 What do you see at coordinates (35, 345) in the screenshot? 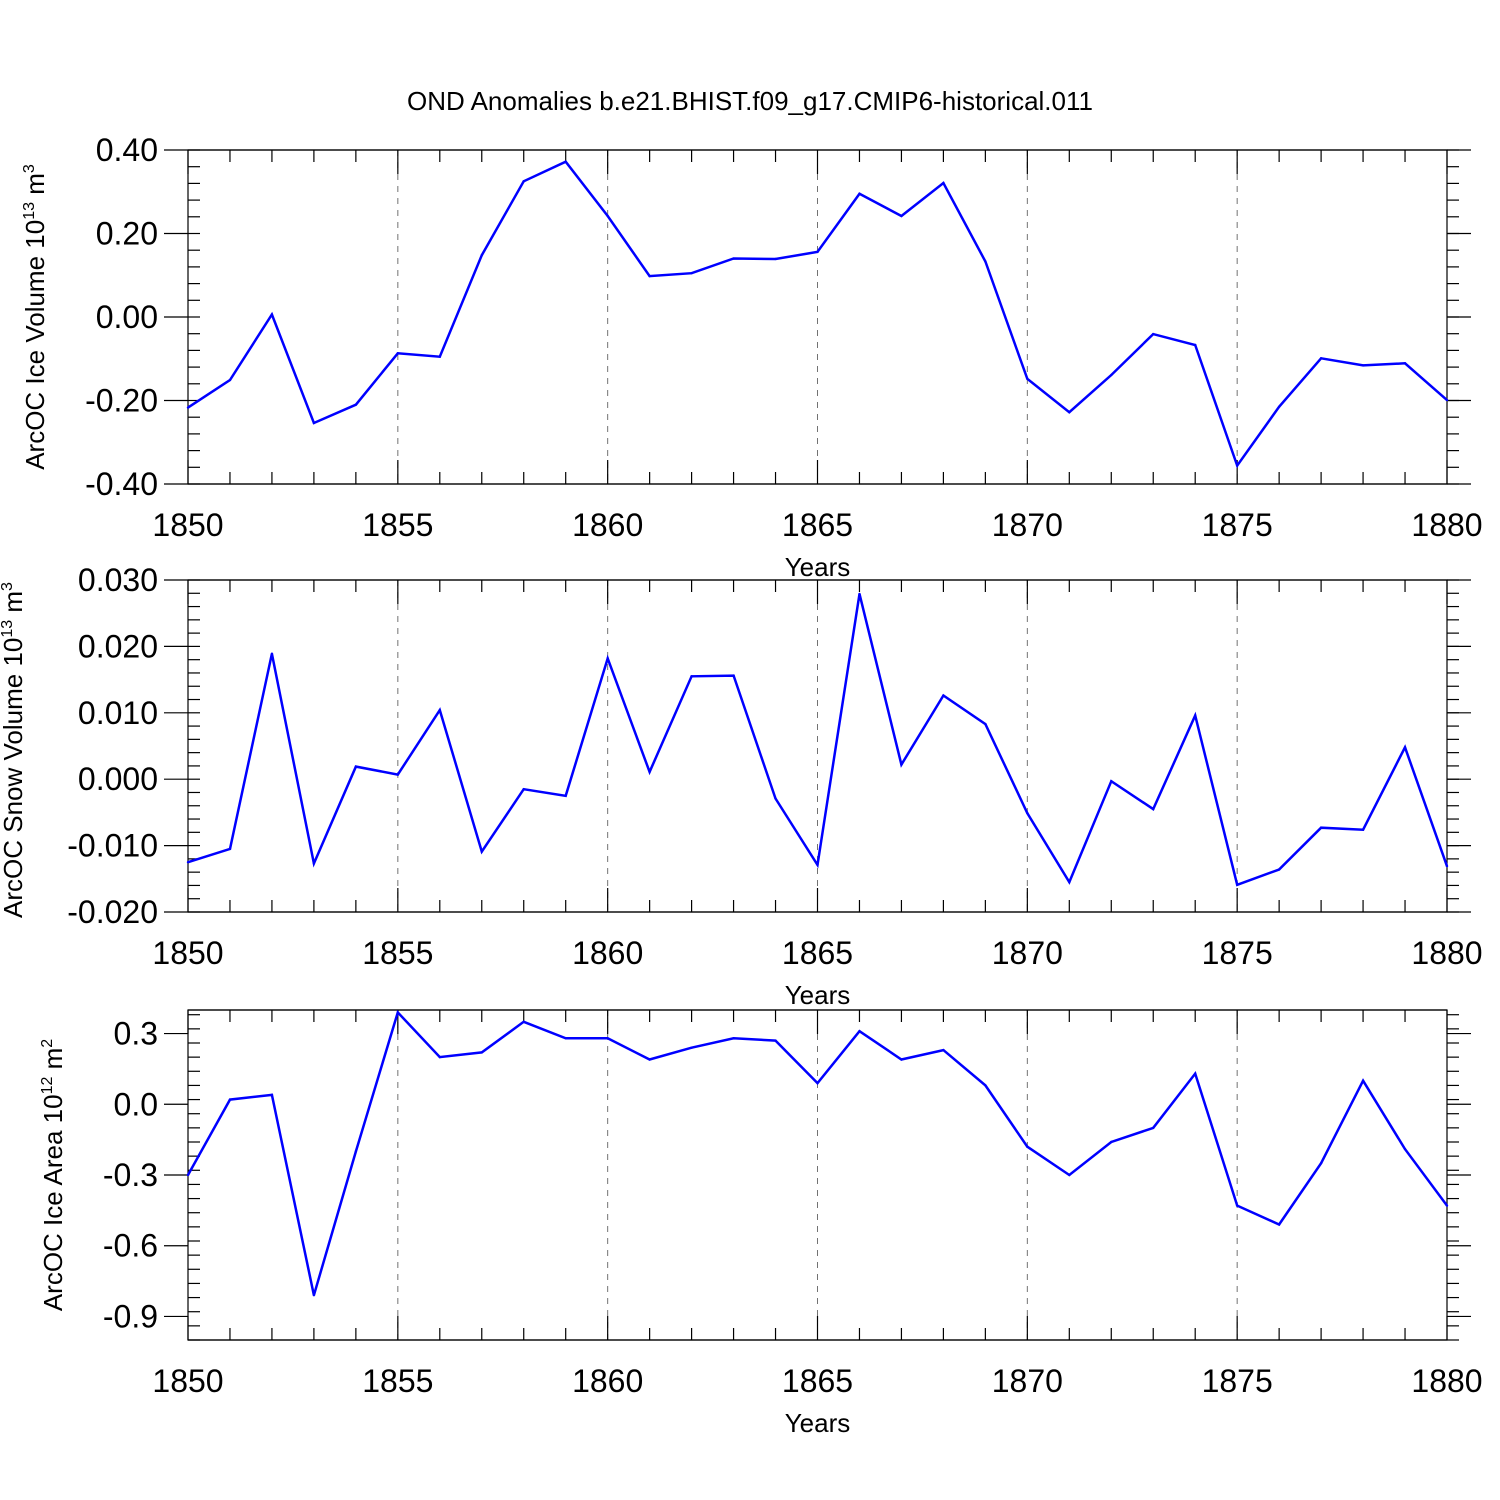
I see `y-axis-label-ylabel-main: ArcOC Ice Volume 10` at bounding box center [35, 345].